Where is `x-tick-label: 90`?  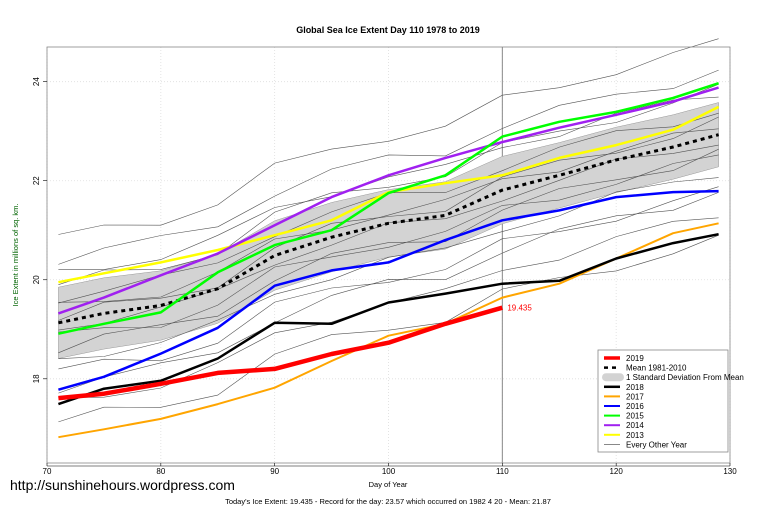 x-tick-label: 90 is located at coordinates (274, 471).